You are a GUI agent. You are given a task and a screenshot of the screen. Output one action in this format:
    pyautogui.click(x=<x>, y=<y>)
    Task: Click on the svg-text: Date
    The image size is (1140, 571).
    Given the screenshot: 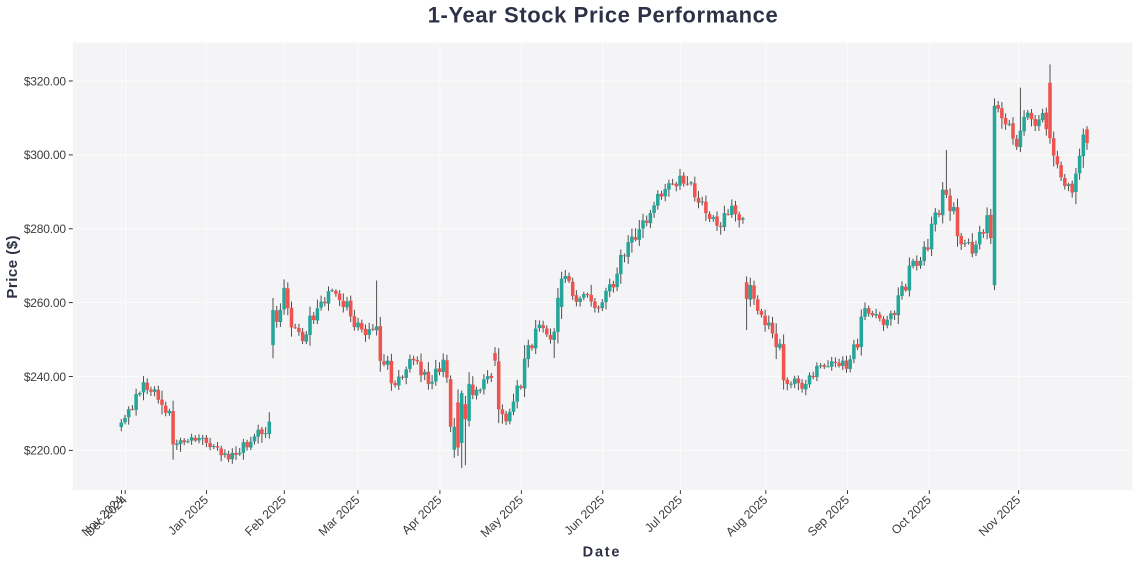 What is the action you would take?
    pyautogui.click(x=602, y=553)
    